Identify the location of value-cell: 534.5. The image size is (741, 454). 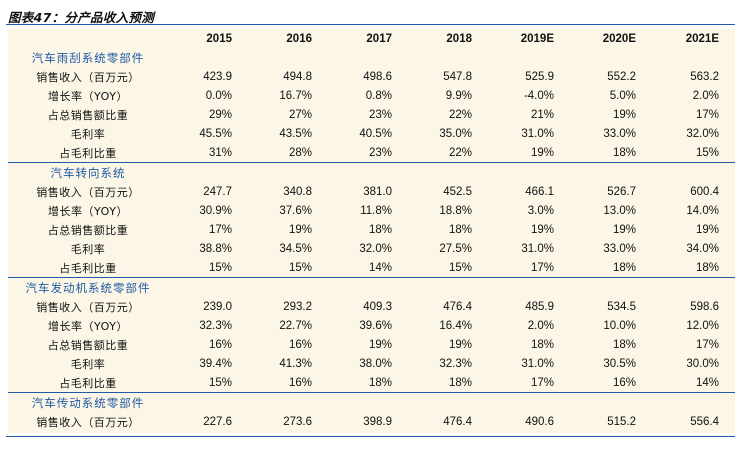
(621, 306).